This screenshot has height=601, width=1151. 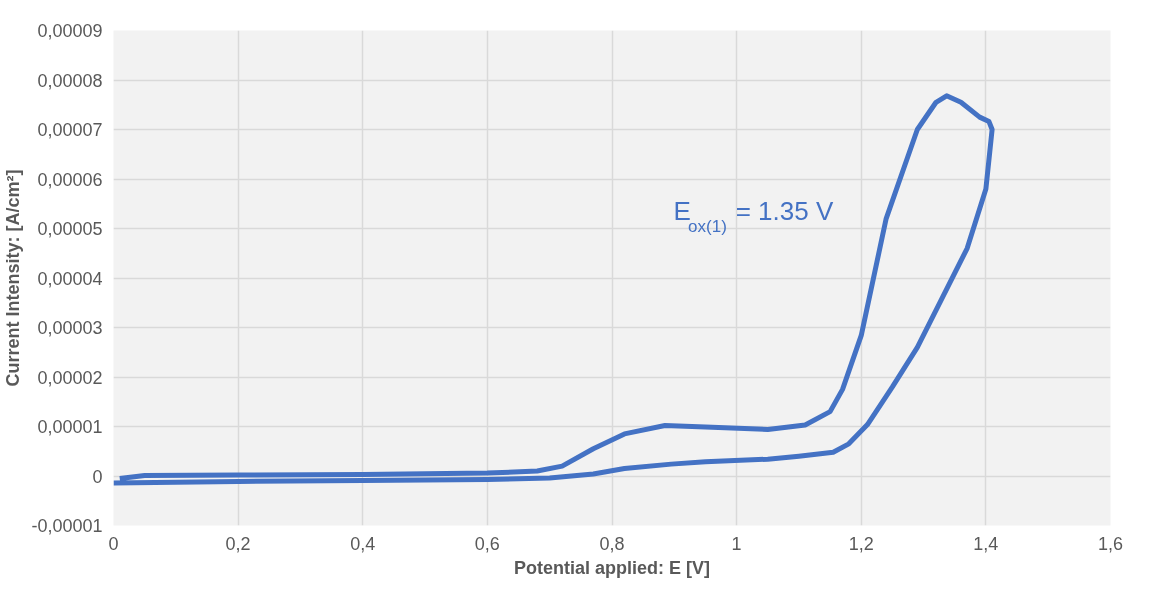 I want to click on y-tick-label: 0,00009, so click(x=70, y=31).